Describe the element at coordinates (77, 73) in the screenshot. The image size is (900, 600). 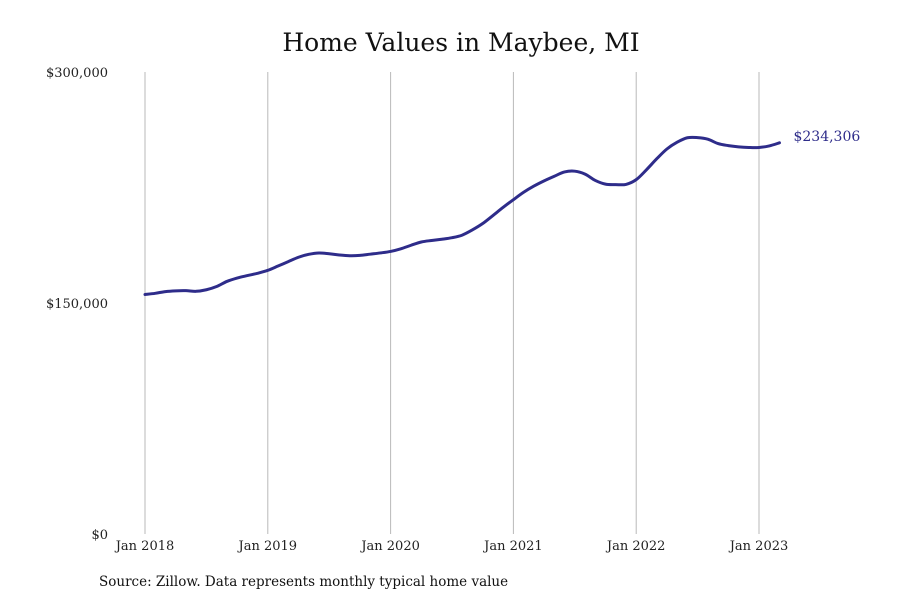
I see `y-tick-label: $300,000` at that location.